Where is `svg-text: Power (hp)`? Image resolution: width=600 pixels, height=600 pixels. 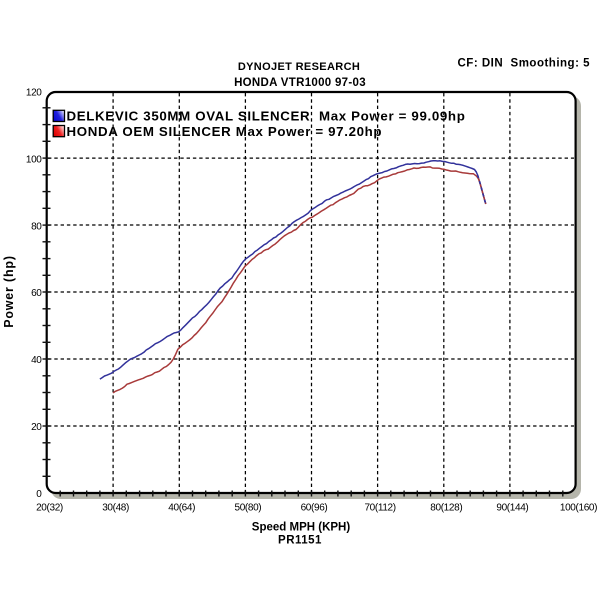
svg-text: Power (hp) is located at coordinates (9, 291).